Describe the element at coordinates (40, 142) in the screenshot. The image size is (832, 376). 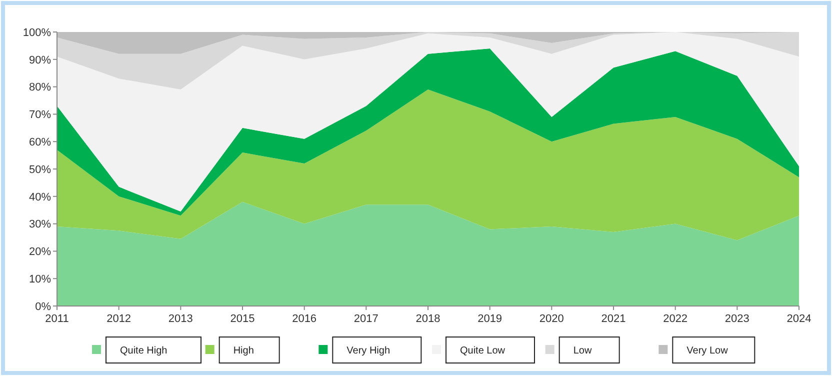
I see `y-tick-label: 60%` at that location.